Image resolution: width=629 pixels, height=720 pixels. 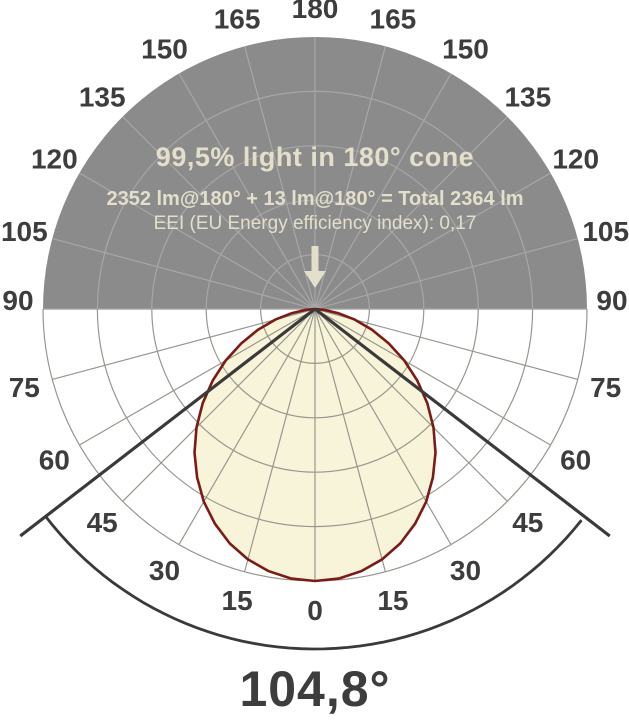 I want to click on angle-label-105-right: 105, so click(x=605, y=231).